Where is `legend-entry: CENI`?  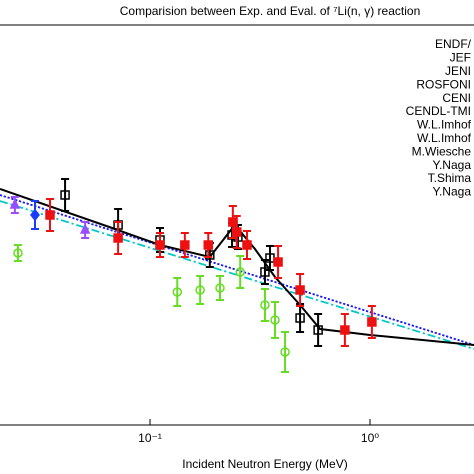 legend-entry: CENI is located at coordinates (456, 98).